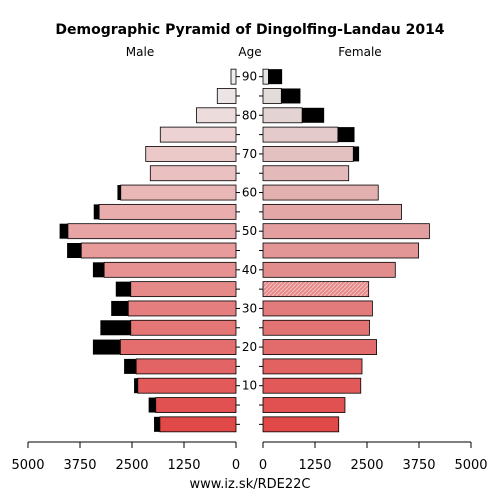  I want to click on female-x-tick-label: 3750, so click(418, 465).